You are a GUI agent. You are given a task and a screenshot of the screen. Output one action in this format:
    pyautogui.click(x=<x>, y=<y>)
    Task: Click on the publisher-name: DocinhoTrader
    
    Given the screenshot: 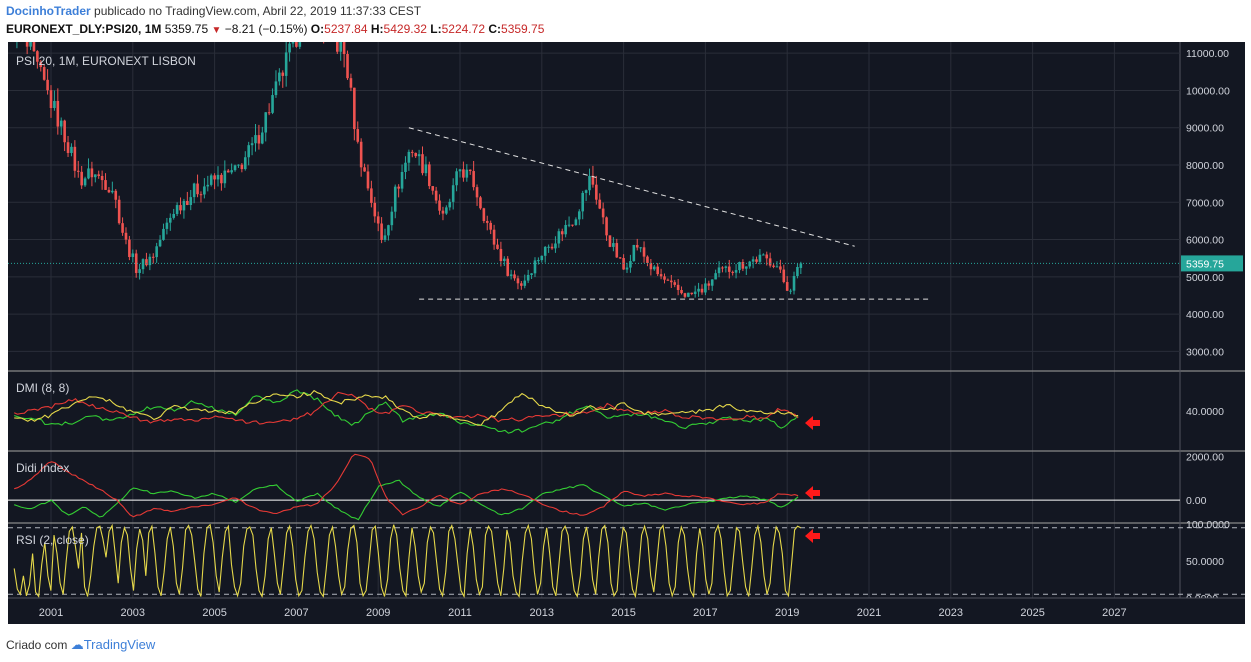 What is the action you would take?
    pyautogui.click(x=48, y=11)
    